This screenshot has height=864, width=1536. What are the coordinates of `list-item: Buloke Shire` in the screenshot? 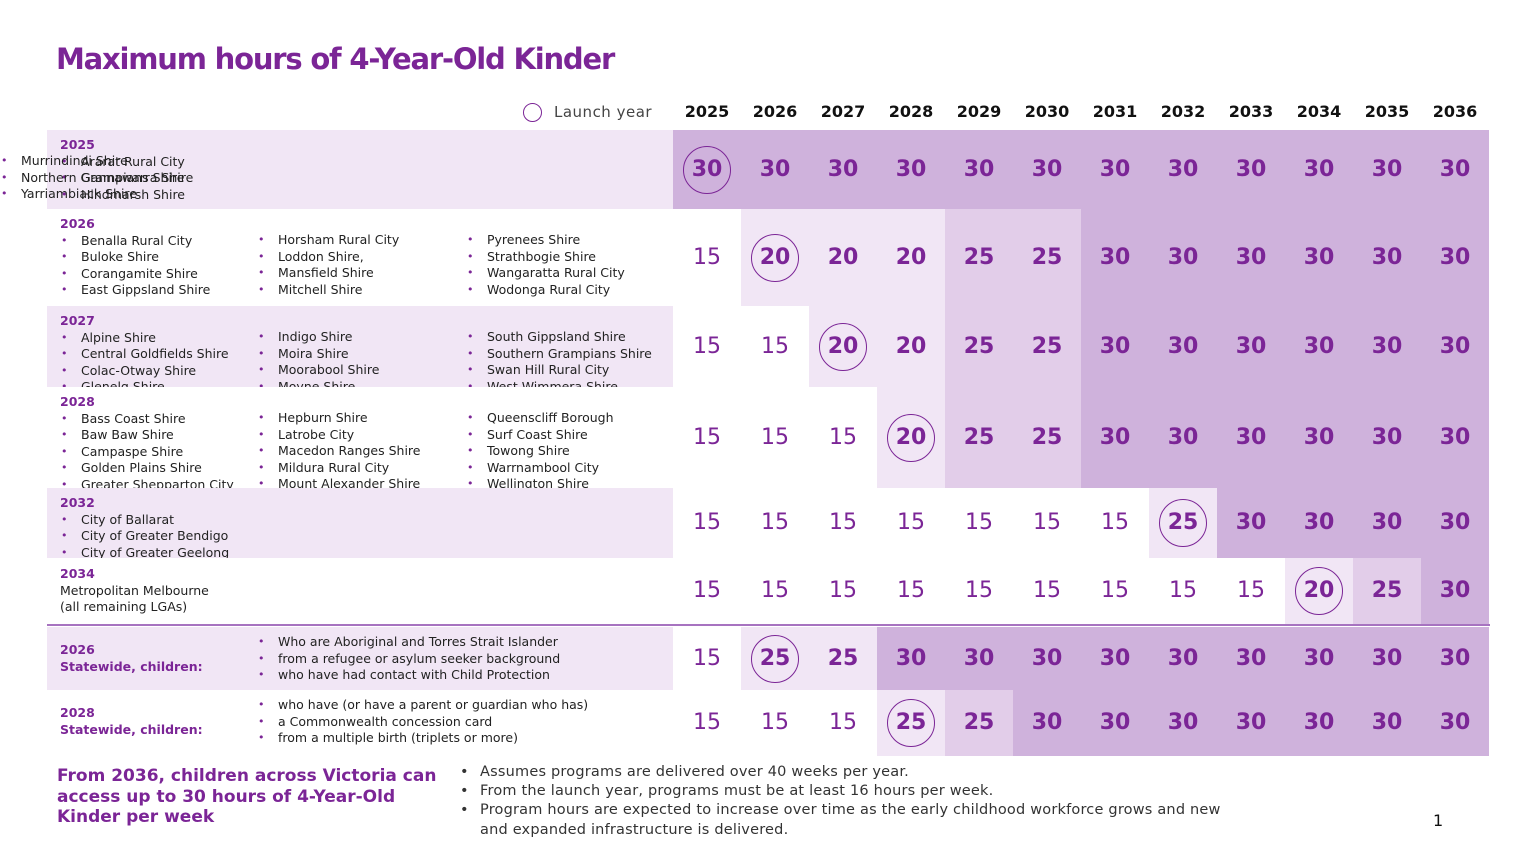 It's located at (135, 257).